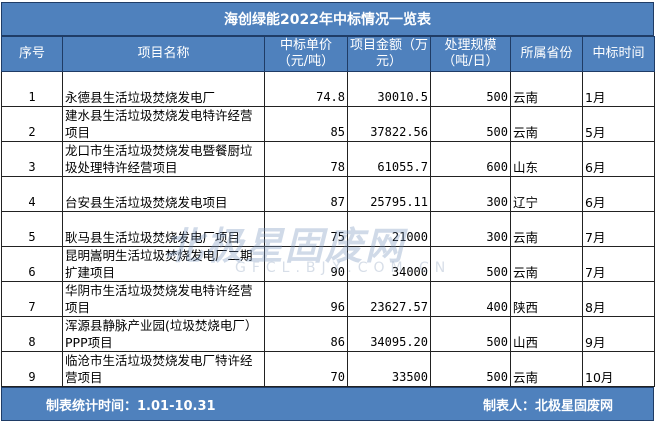 The height and width of the screenshot is (433, 656). I want to click on cell-province: 山西, so click(546, 334).